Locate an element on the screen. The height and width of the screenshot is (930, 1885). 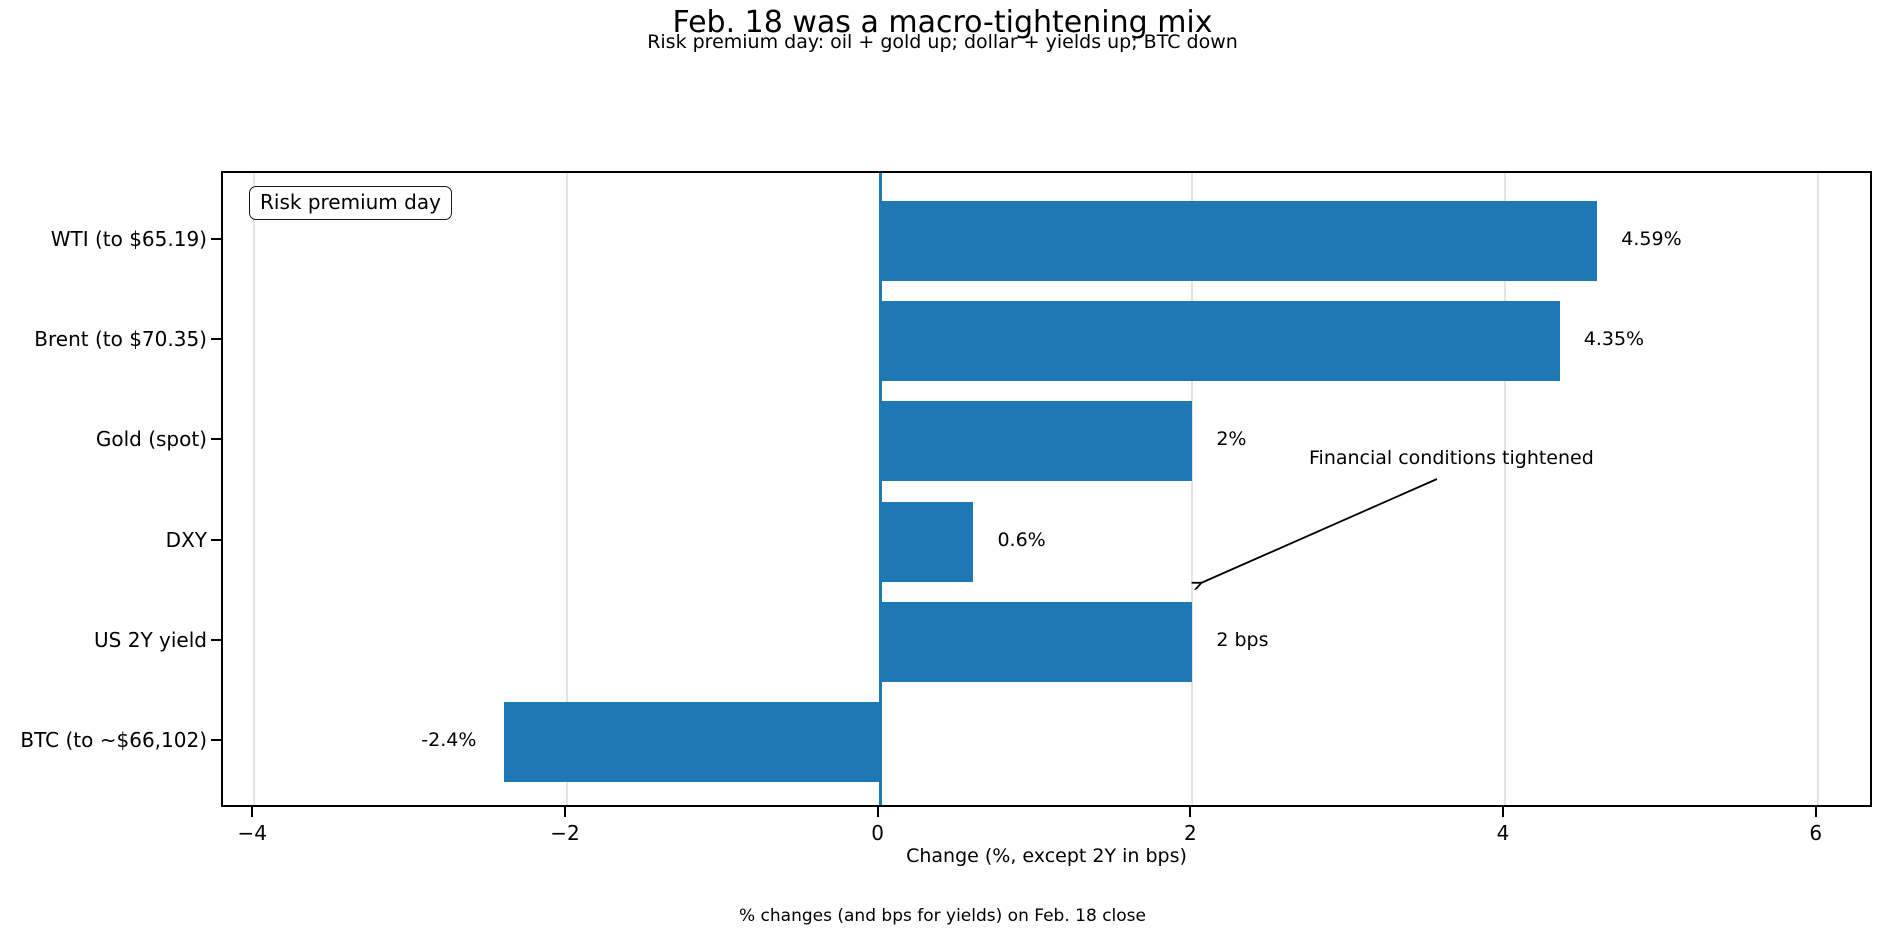
x-tick-label: −2 is located at coordinates (565, 833).